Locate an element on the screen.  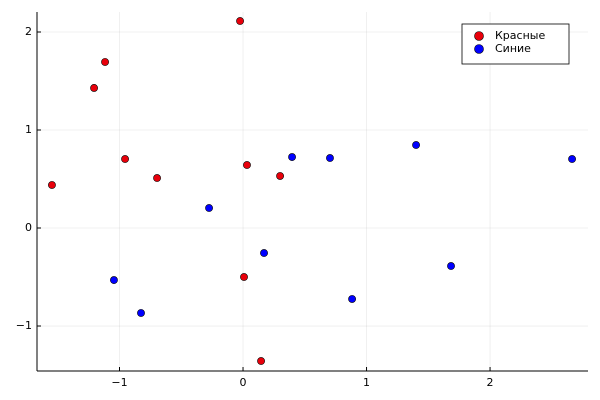
legend-label: Синие is located at coordinates (513, 48).